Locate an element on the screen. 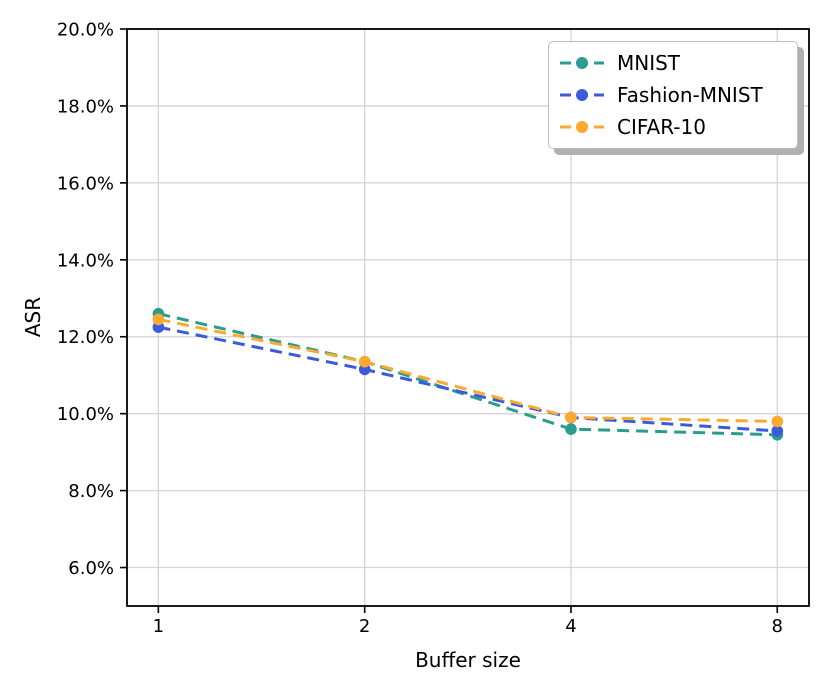 This screenshot has height=692, width=830. legend-marker-mnist is located at coordinates (582, 63).